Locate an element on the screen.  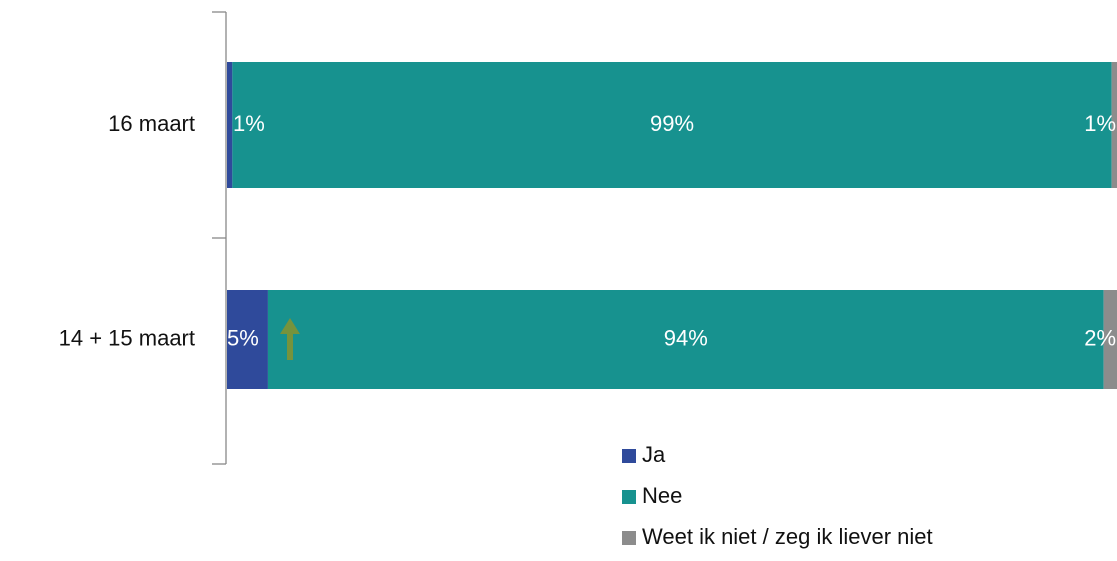
data-label: 99% is located at coordinates (672, 123).